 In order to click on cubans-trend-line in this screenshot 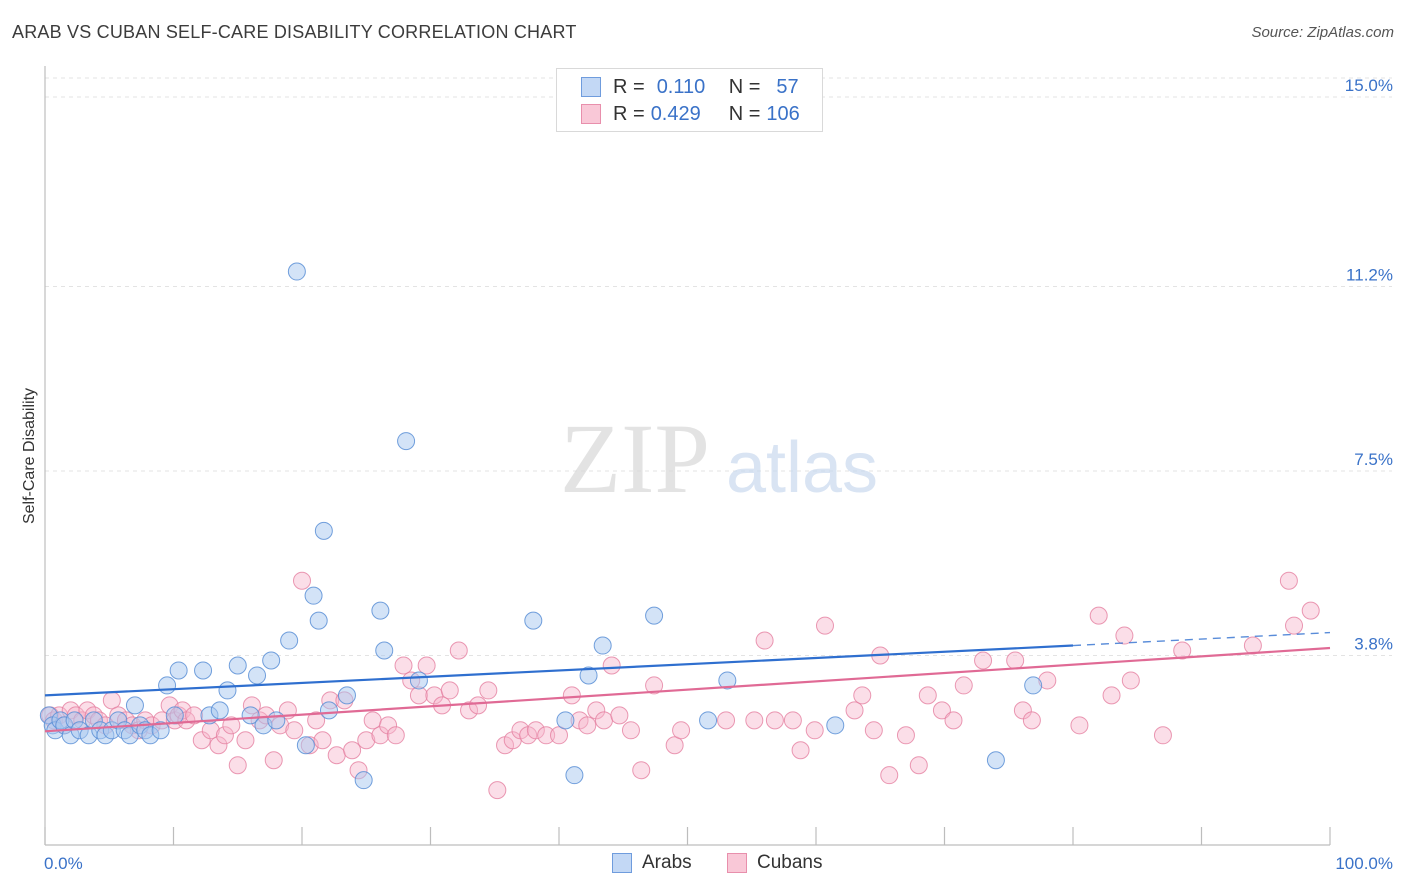, I will do `click(687, 689)`.